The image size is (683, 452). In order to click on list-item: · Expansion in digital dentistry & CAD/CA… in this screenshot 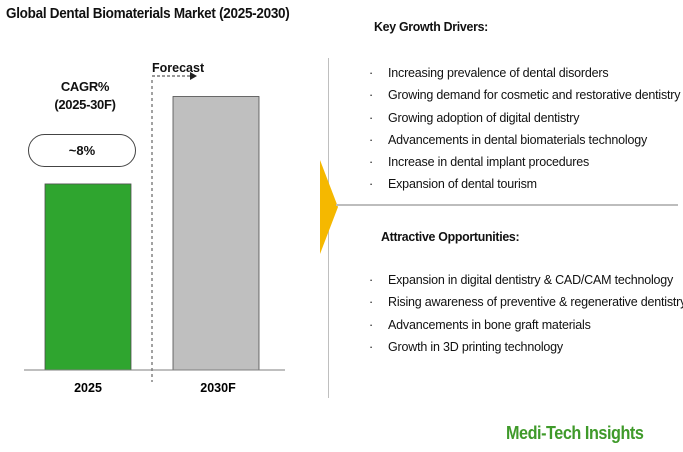, I will do `click(521, 280)`.